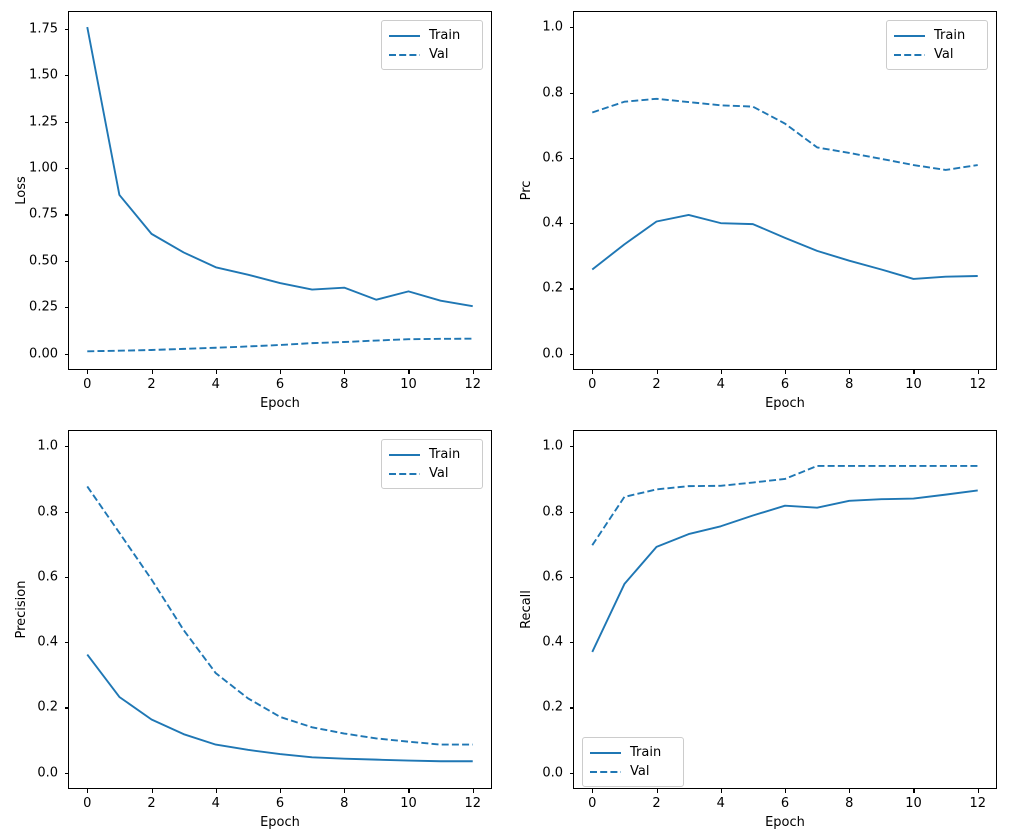  I want to click on legend-item: Train, so click(431, 35).